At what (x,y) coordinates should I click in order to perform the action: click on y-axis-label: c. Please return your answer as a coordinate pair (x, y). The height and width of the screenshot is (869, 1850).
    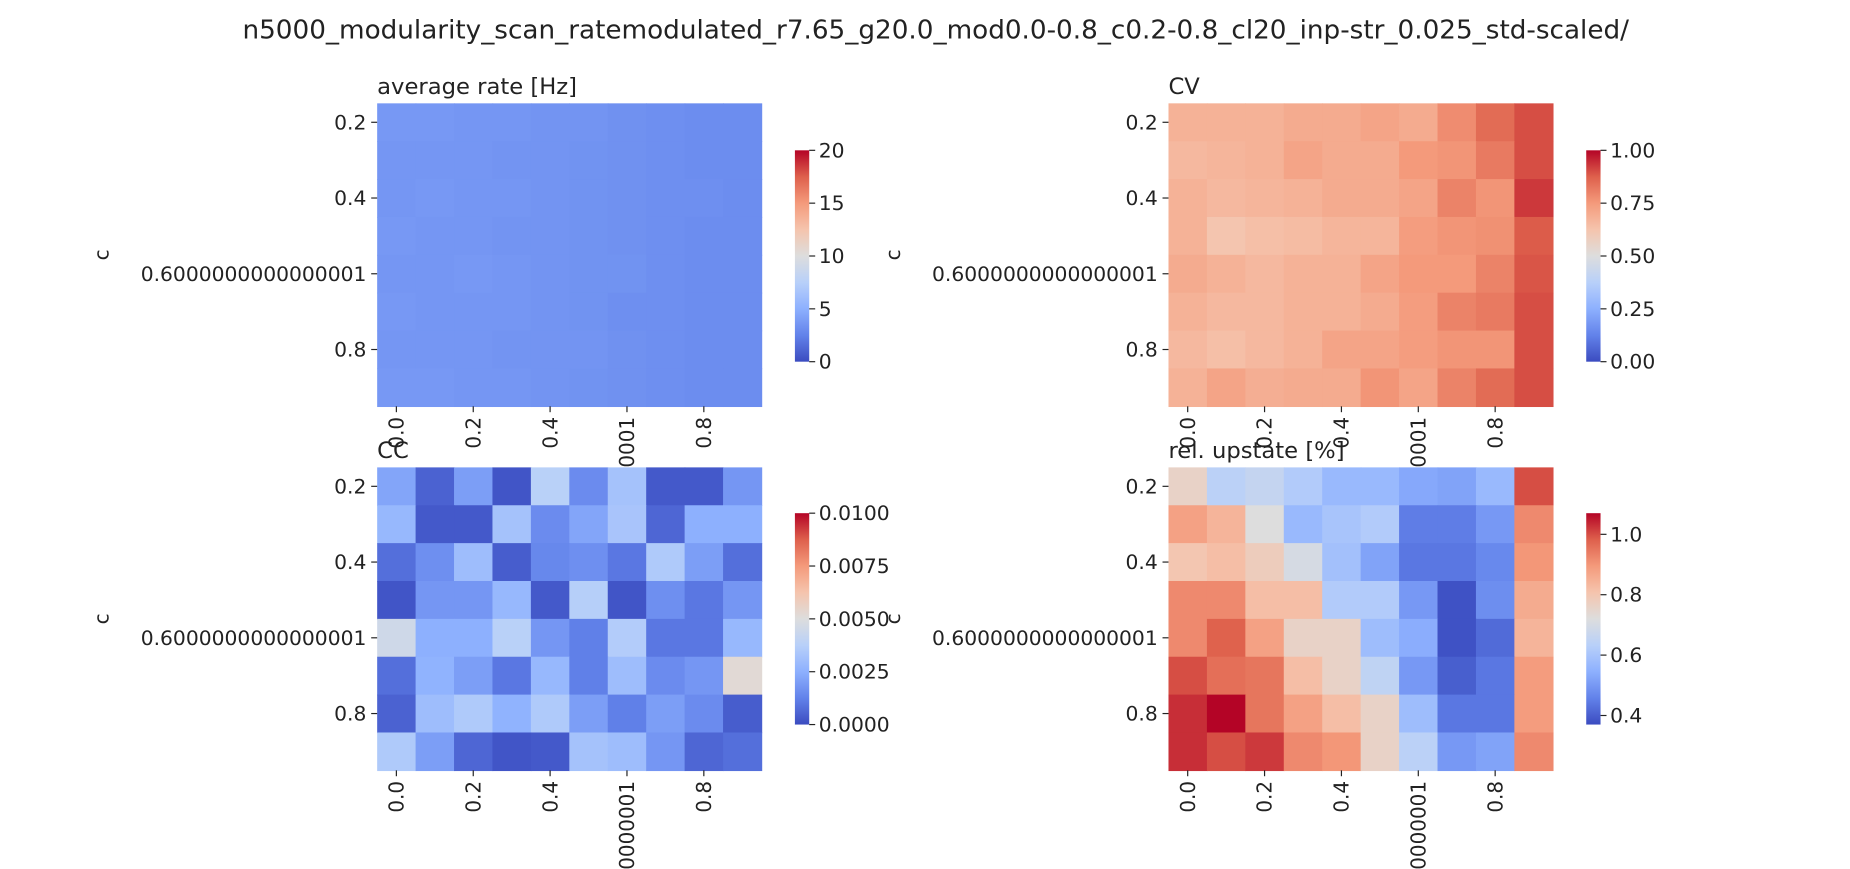
    Looking at the image, I should click on (893, 618).